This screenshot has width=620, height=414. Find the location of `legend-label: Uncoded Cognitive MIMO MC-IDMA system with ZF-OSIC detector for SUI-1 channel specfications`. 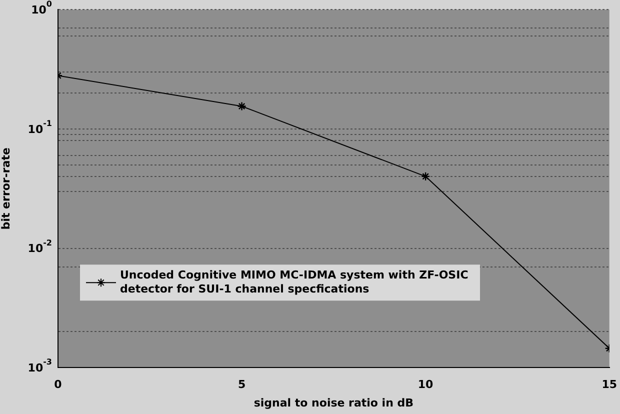

legend-label: Uncoded Cognitive MIMO MC-IDMA system with ZF-OSIC detector for SUI-1 channel specfications is located at coordinates (294, 282).